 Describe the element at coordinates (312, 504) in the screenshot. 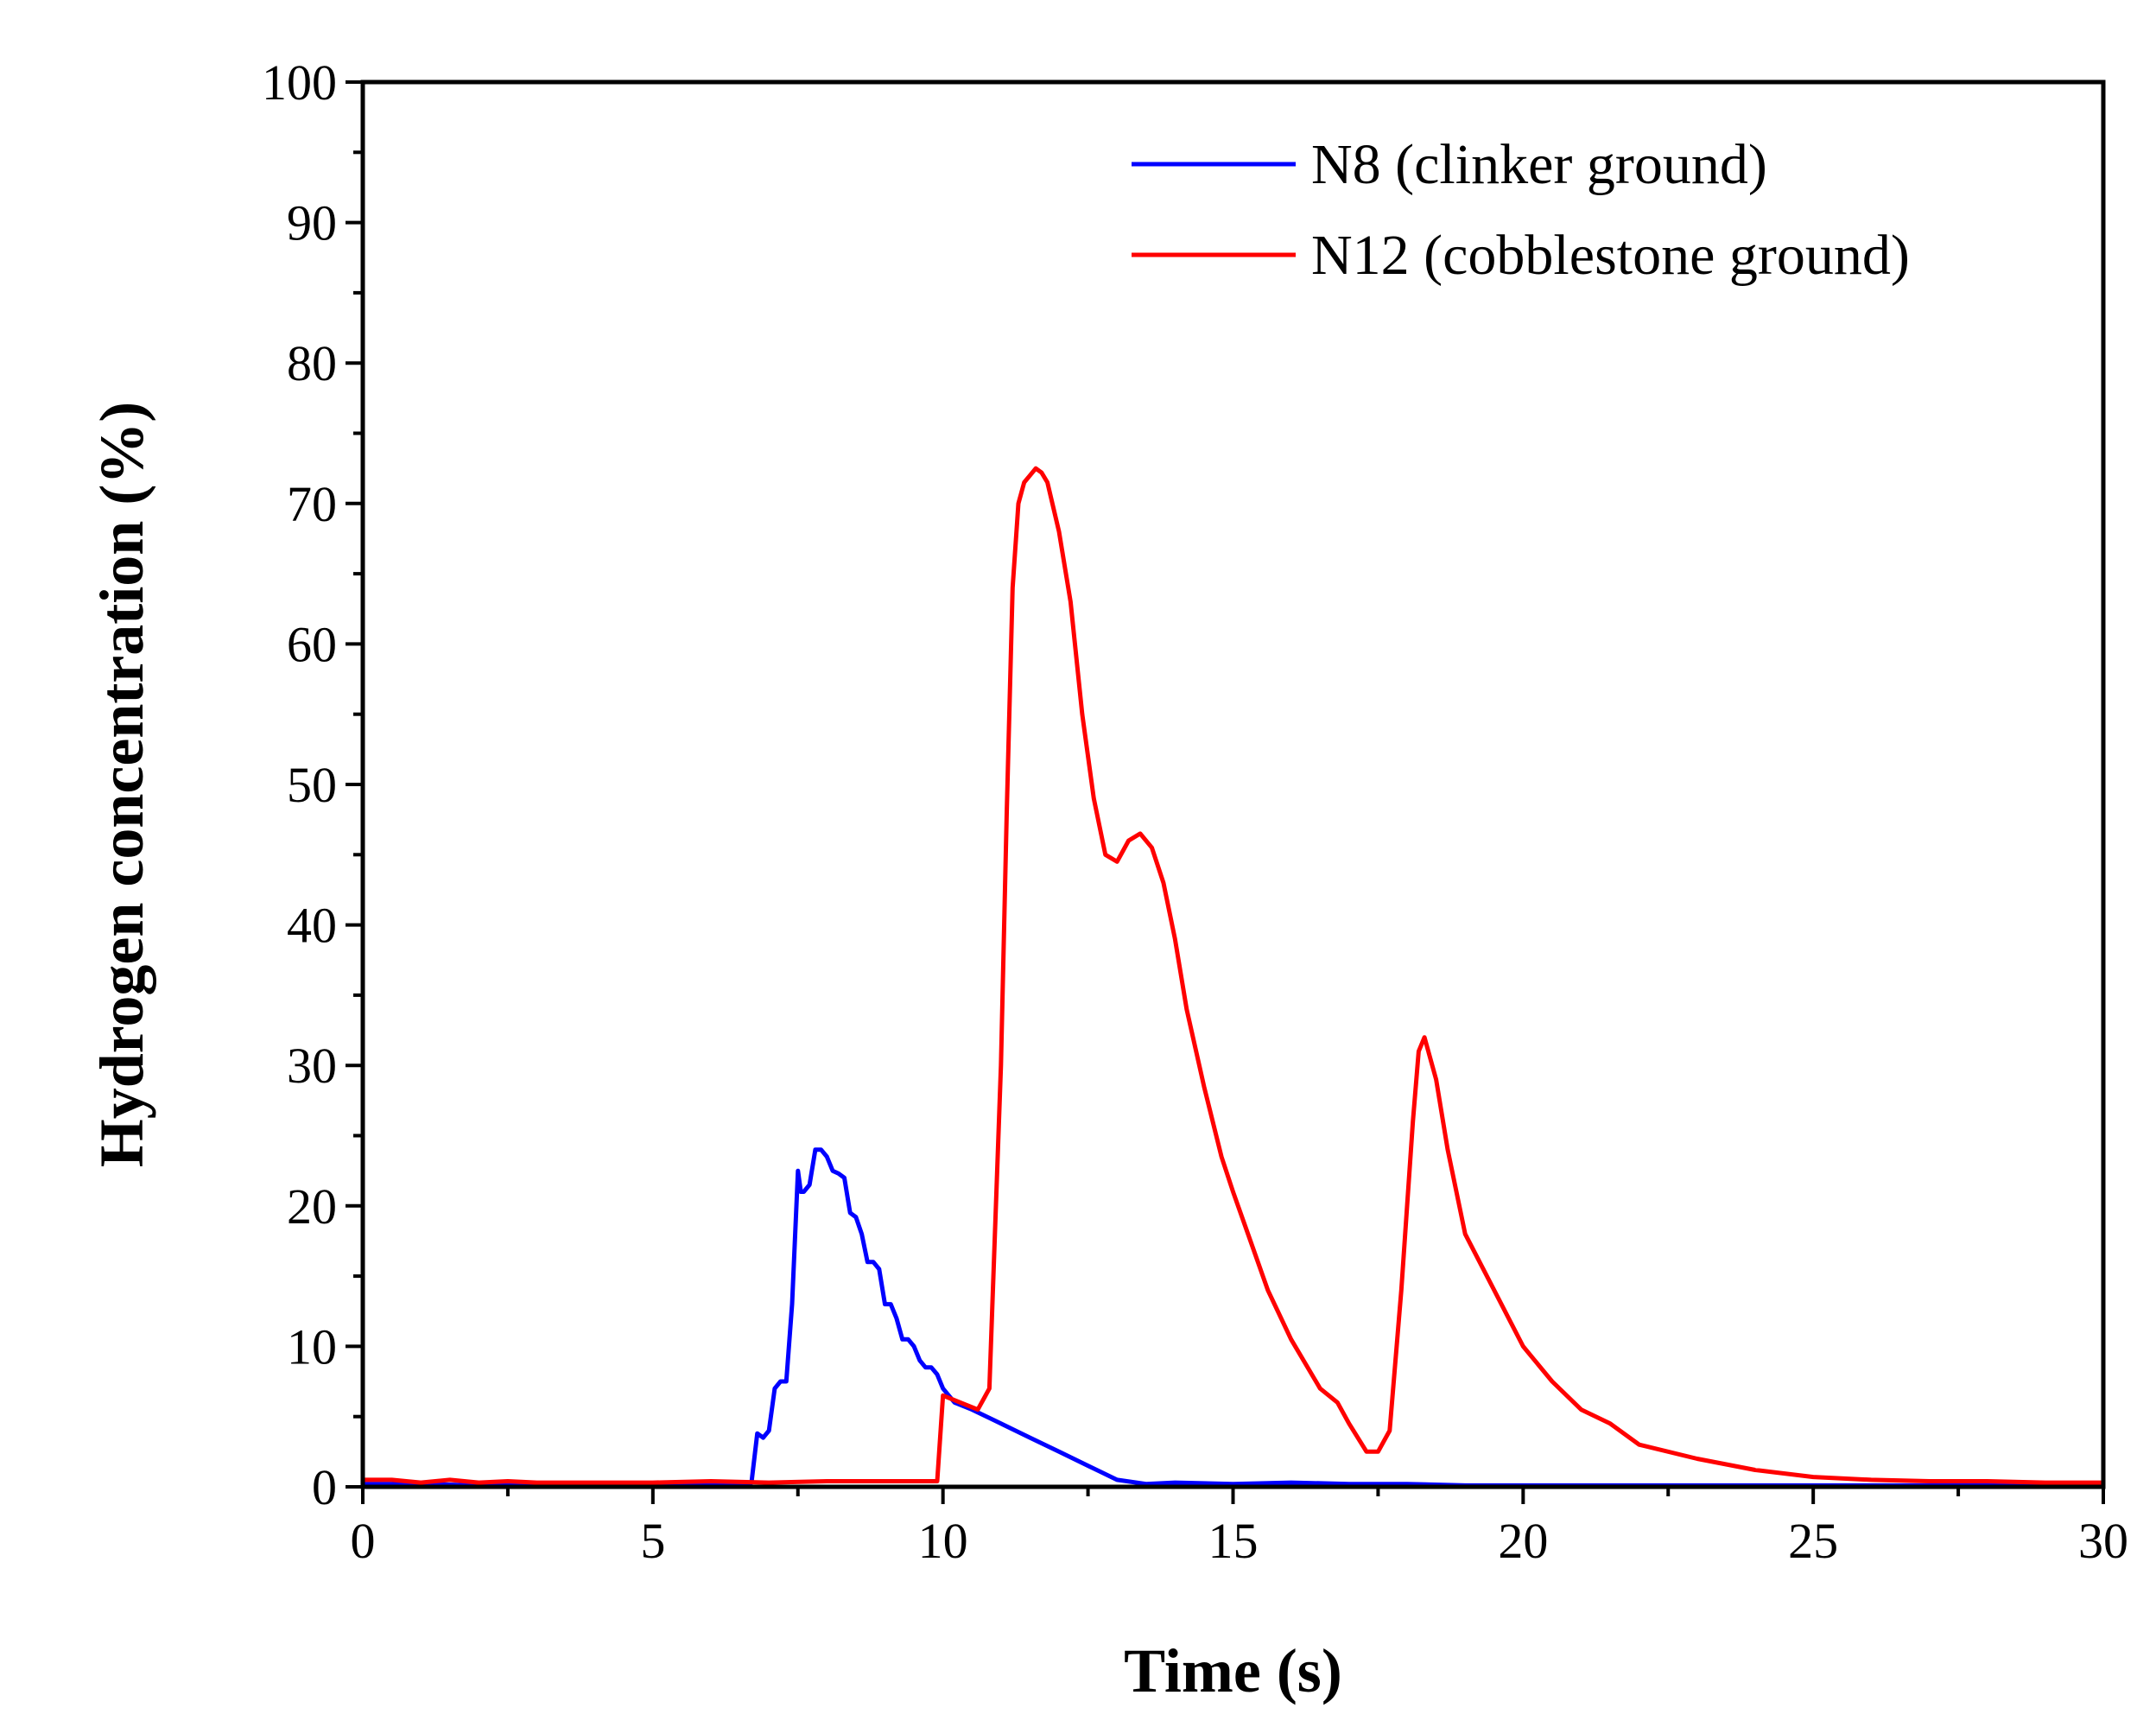

I see `y-tick-label: 70` at that location.